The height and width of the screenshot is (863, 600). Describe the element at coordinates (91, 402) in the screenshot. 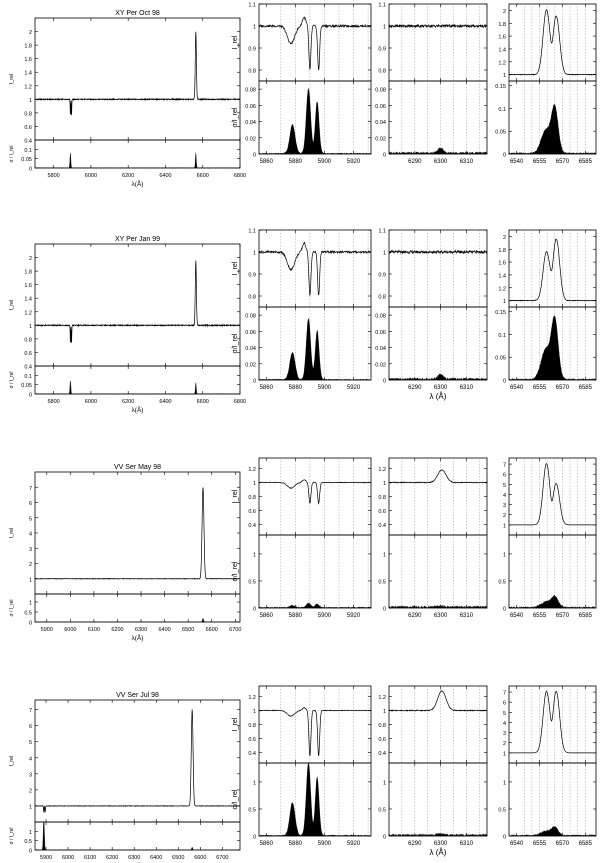

I see `x-tick-label: 6000` at that location.